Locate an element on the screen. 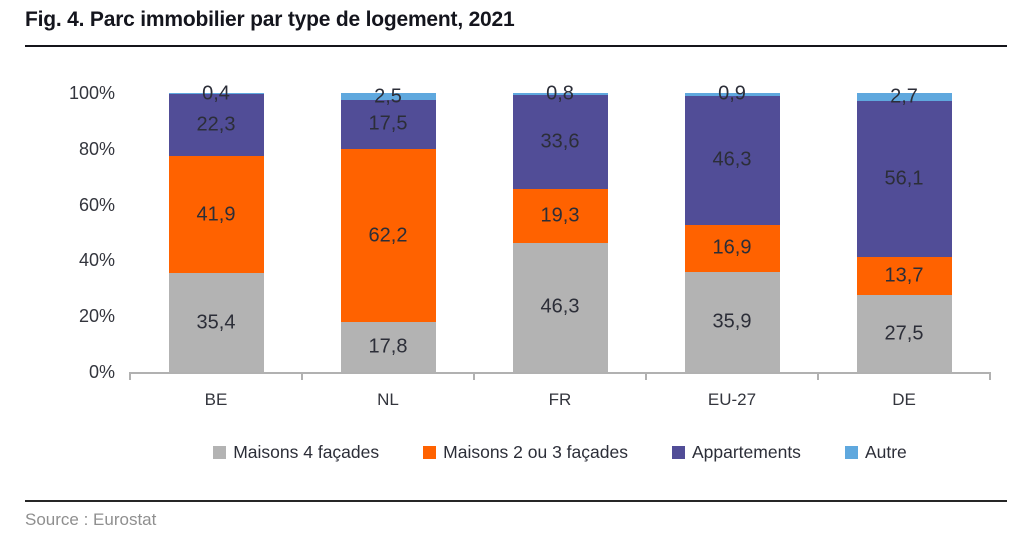 The image size is (1024, 539). value-label: 0,9 is located at coordinates (732, 93).